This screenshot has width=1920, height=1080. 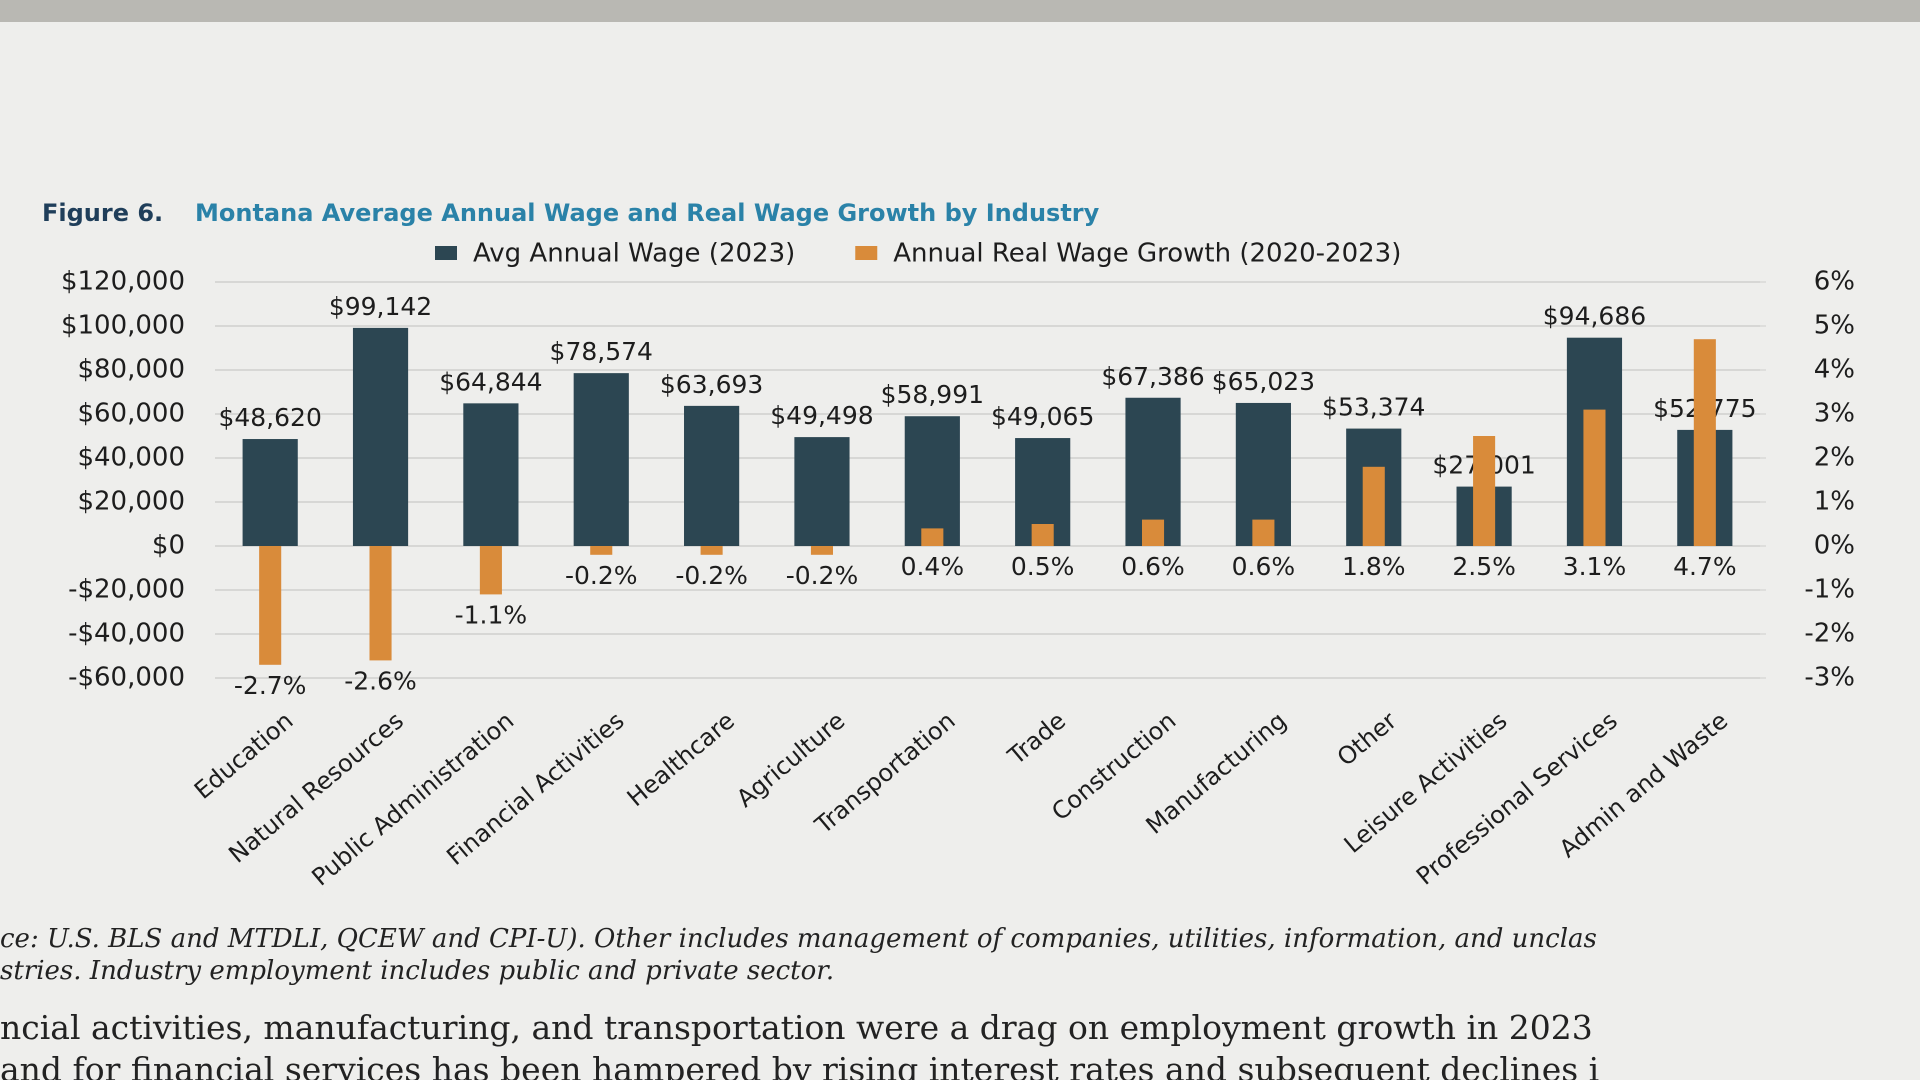 I want to click on y-tick-label: $40,000, so click(x=131, y=458).